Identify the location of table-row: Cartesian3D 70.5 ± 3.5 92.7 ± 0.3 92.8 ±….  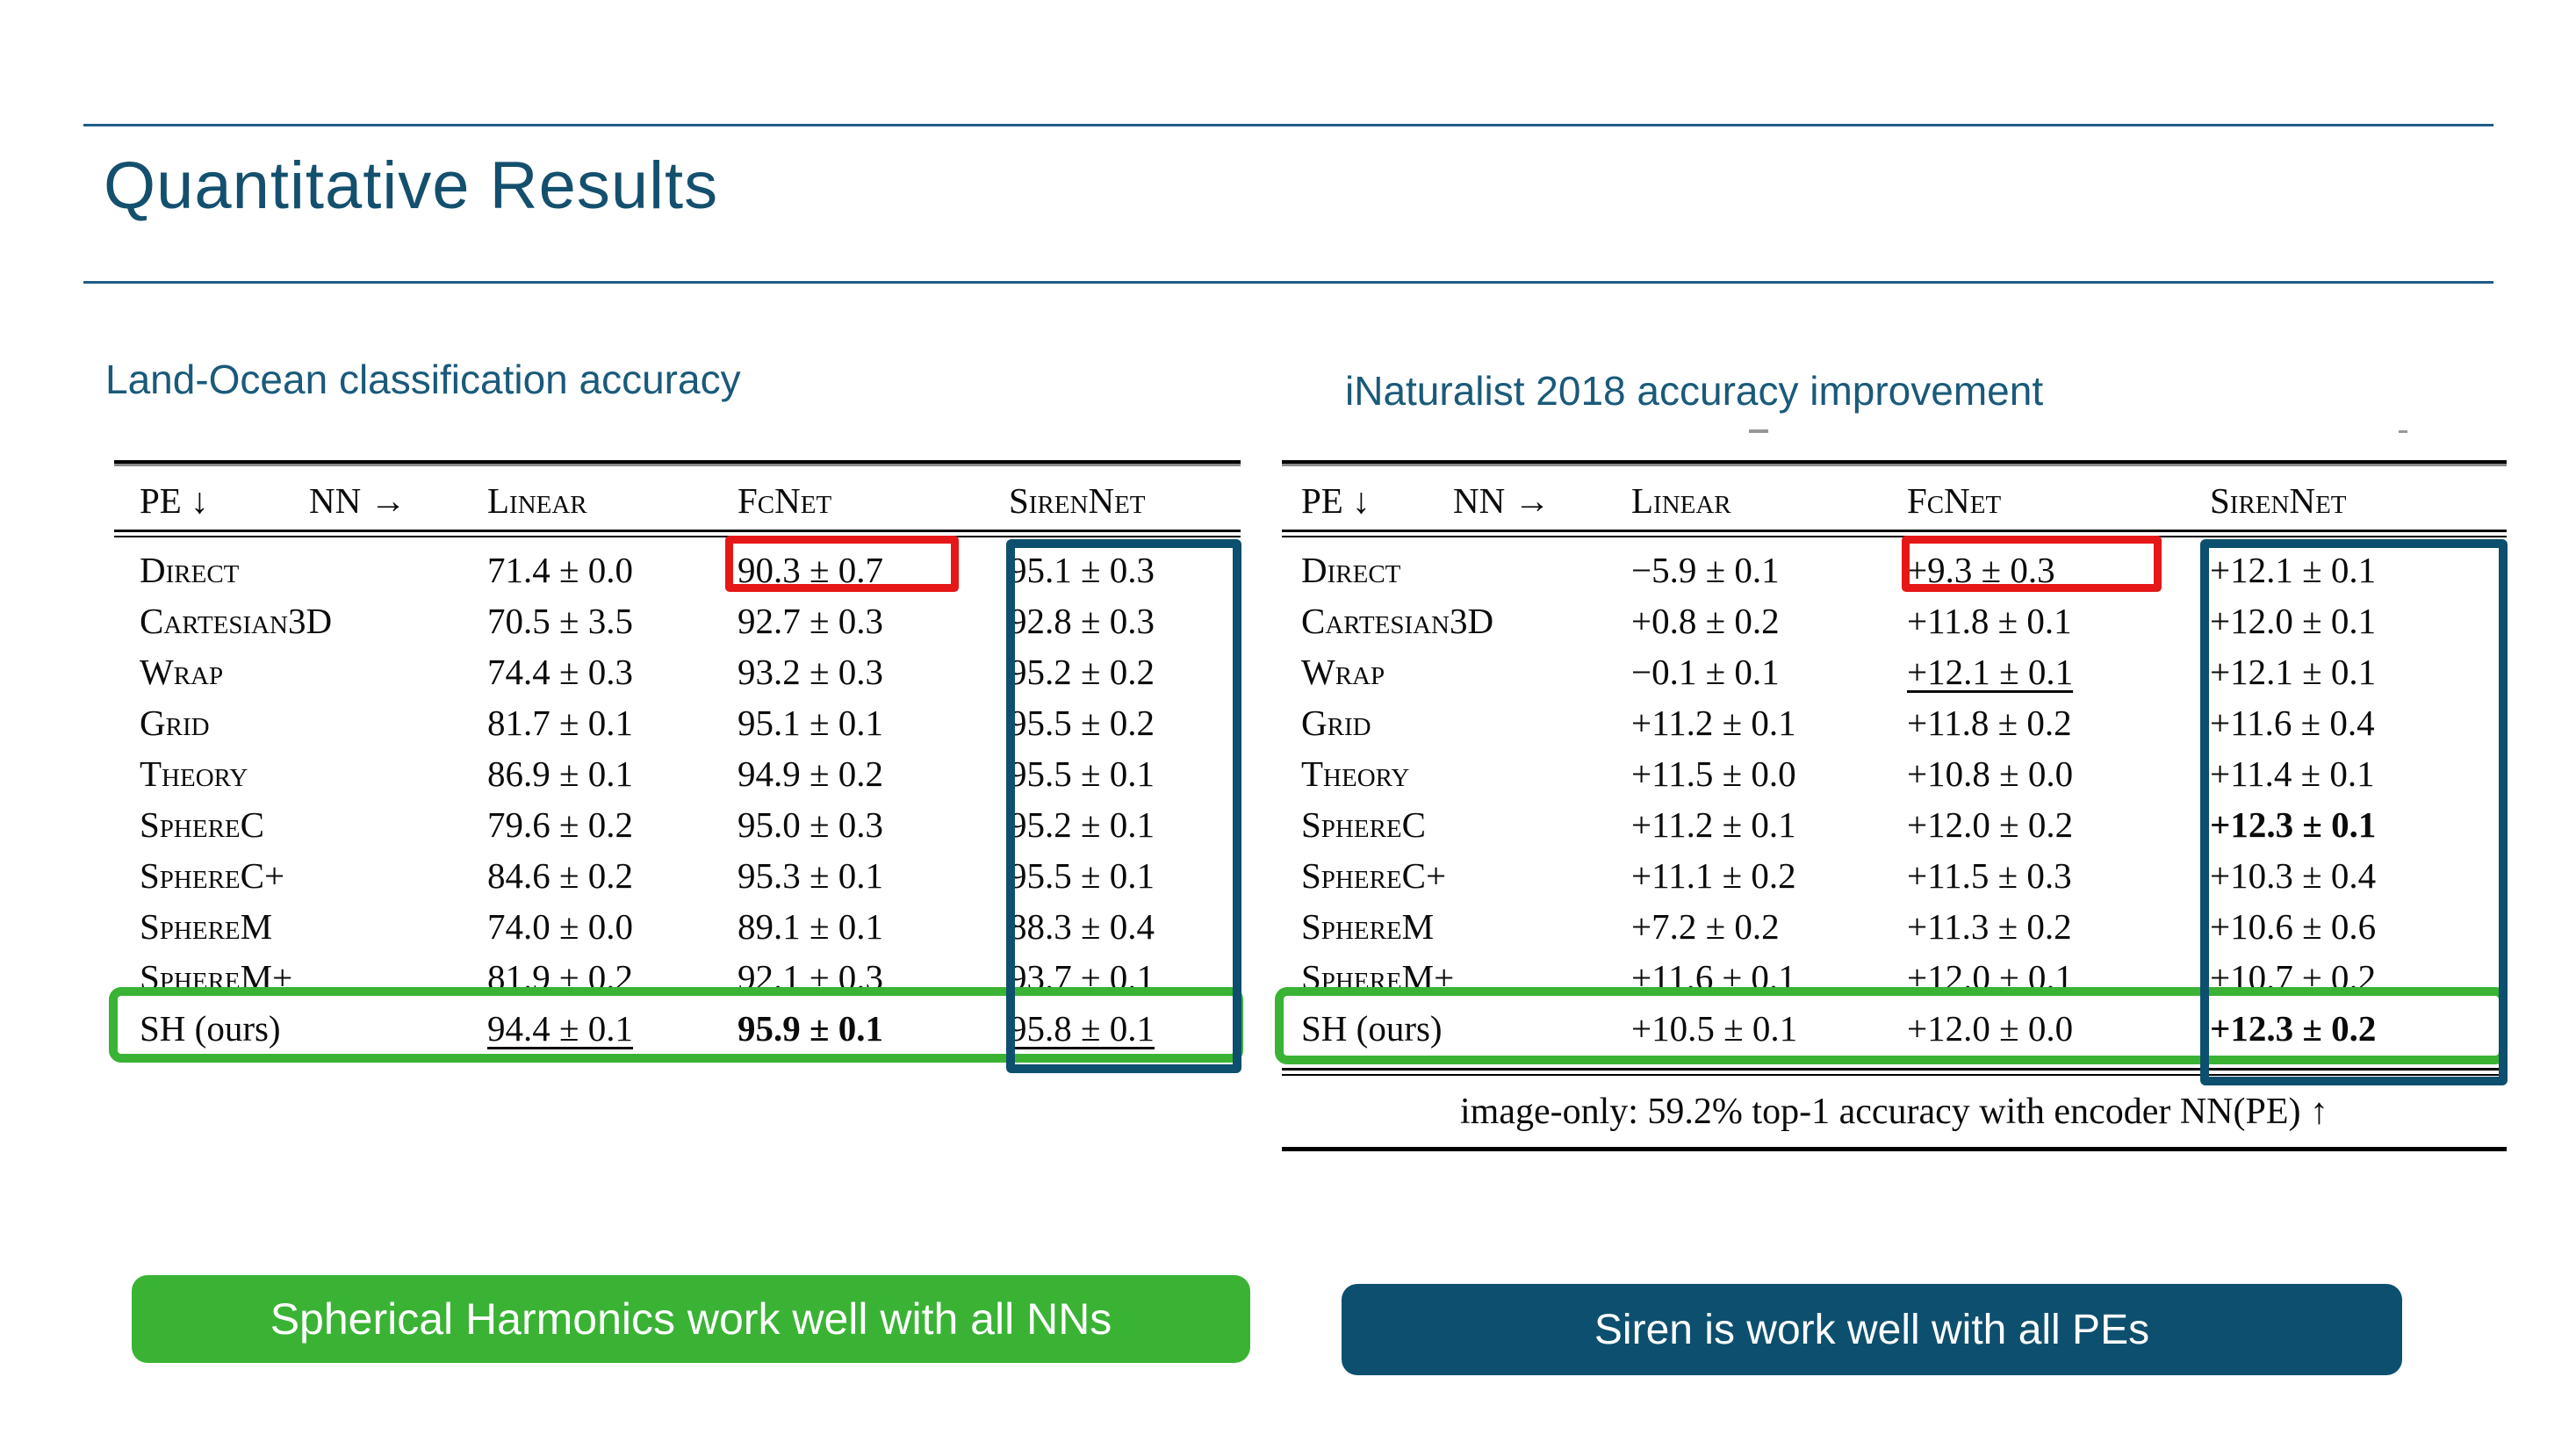
(677, 620).